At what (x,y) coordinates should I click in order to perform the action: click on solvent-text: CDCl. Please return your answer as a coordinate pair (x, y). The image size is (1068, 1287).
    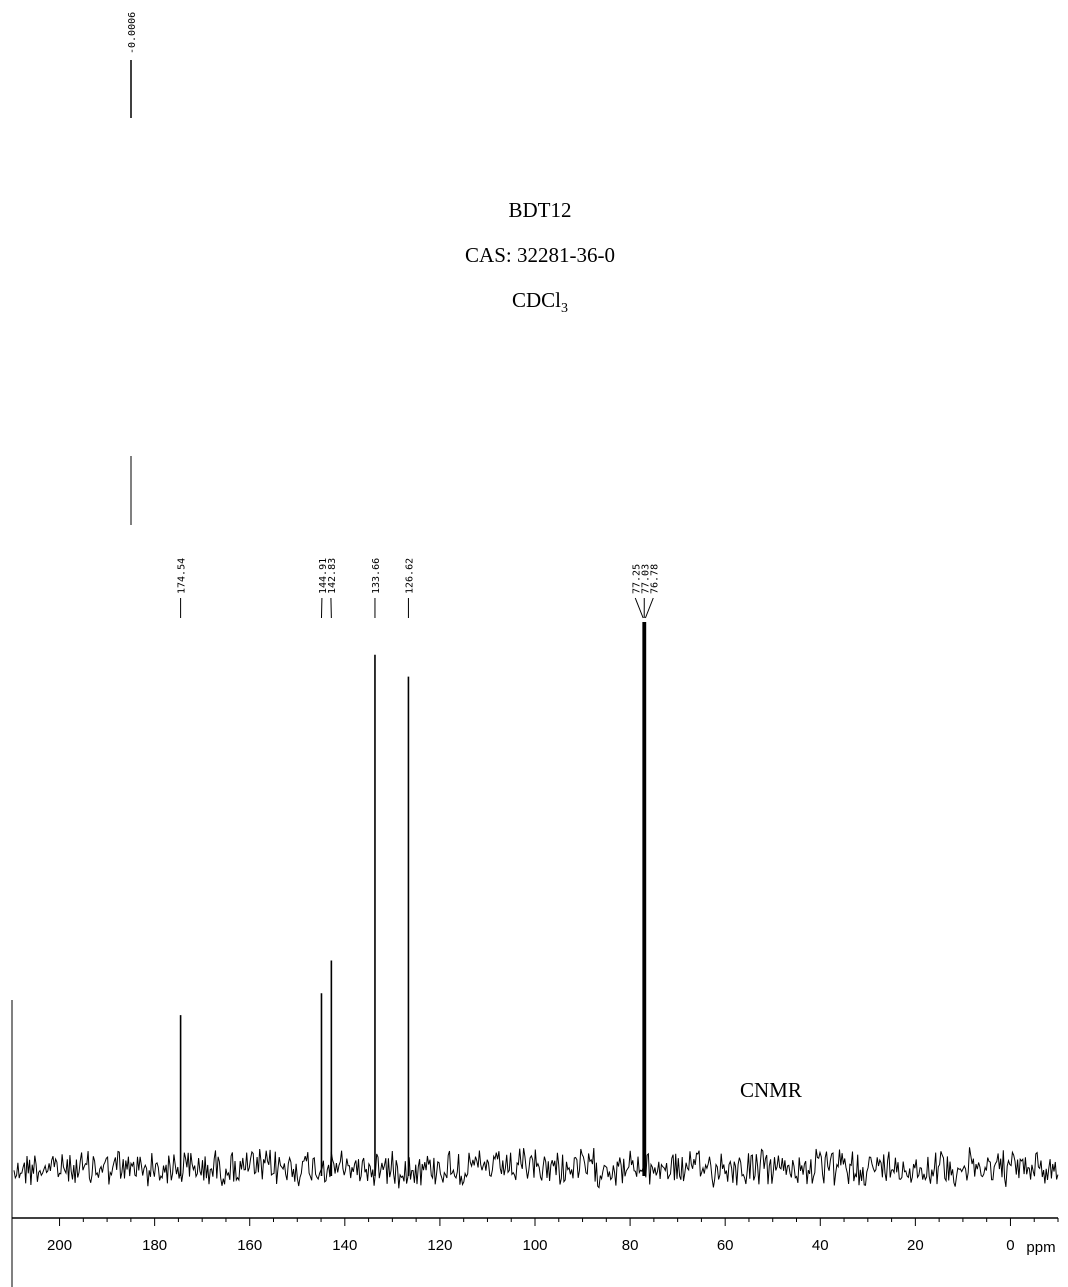
    Looking at the image, I should click on (536, 300).